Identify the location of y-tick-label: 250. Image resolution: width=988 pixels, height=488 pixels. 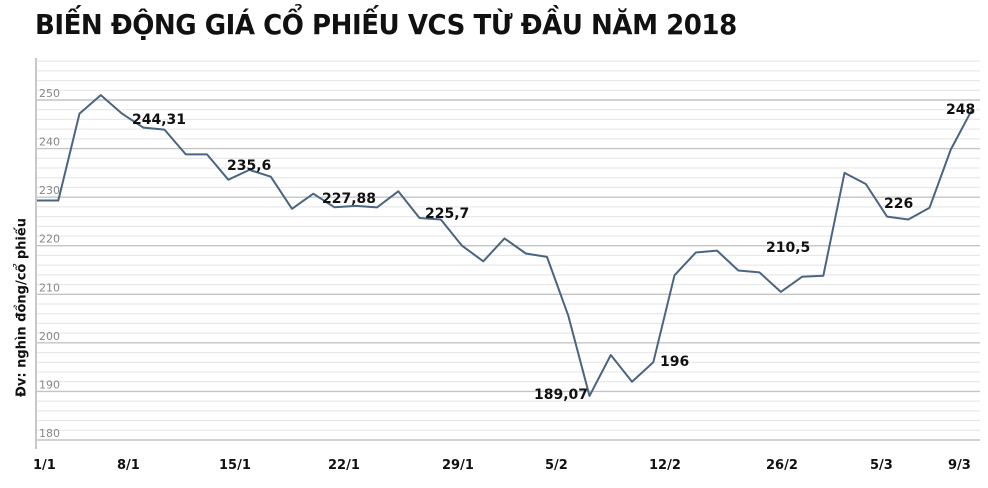
(49, 93).